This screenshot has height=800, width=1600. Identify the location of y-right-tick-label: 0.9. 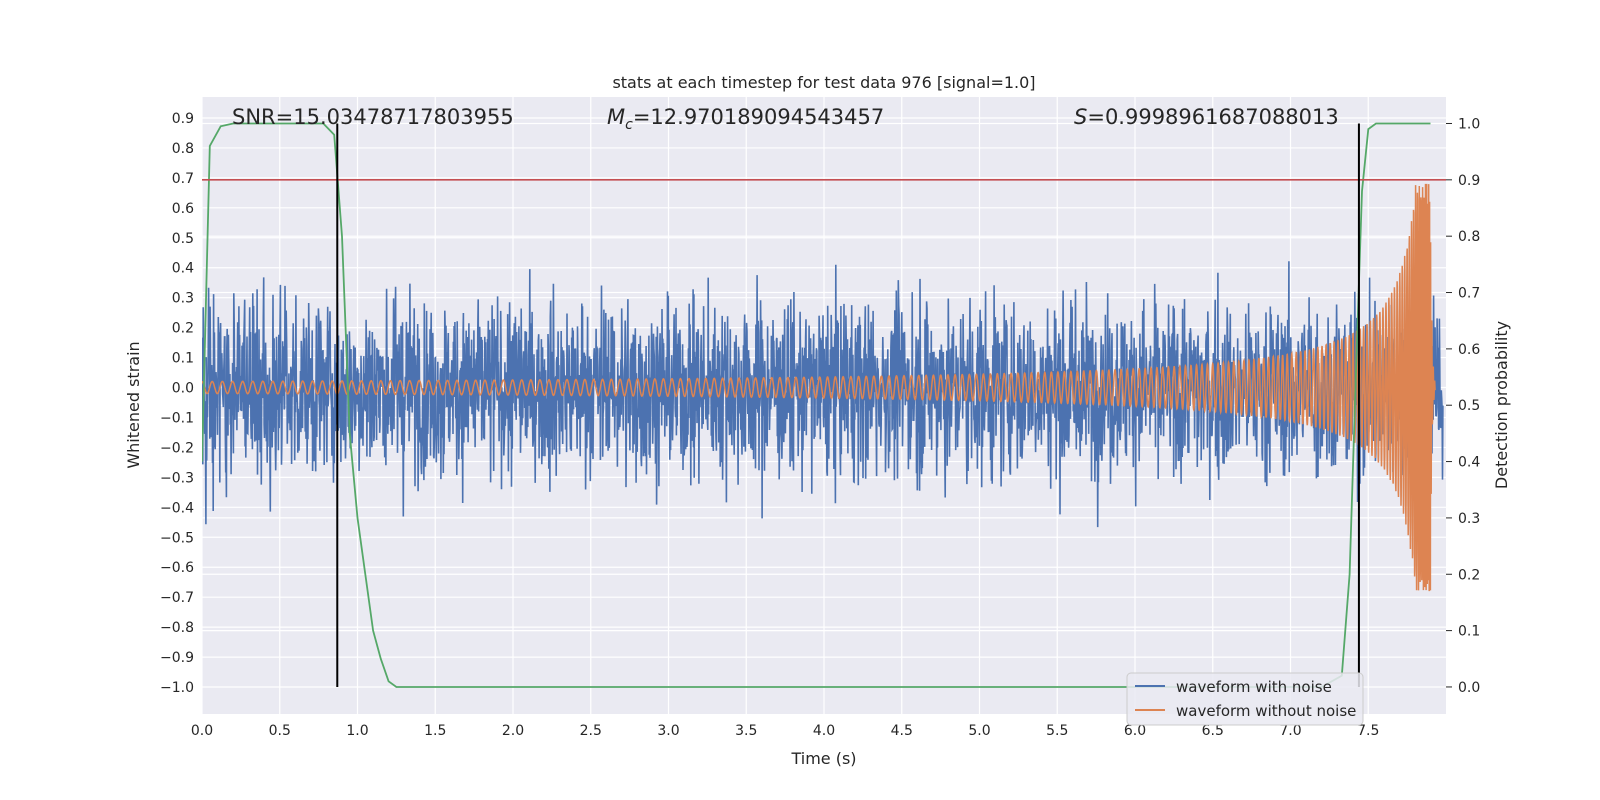
(1469, 181).